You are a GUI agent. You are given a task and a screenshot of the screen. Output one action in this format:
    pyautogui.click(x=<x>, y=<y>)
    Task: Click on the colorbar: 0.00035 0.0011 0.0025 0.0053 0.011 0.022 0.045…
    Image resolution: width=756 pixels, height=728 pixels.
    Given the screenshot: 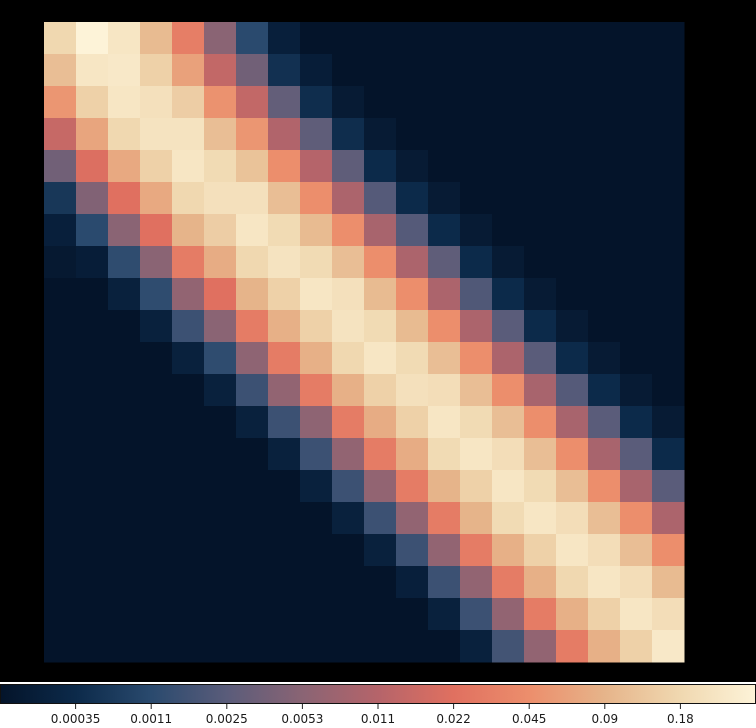 What is the action you would take?
    pyautogui.click(x=378, y=705)
    